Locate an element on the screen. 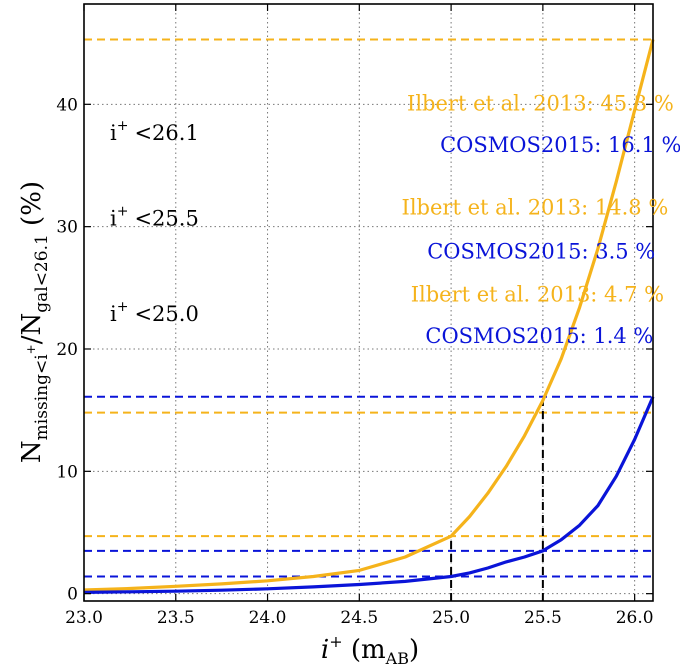  y-tick-label: 30 is located at coordinates (67, 228).